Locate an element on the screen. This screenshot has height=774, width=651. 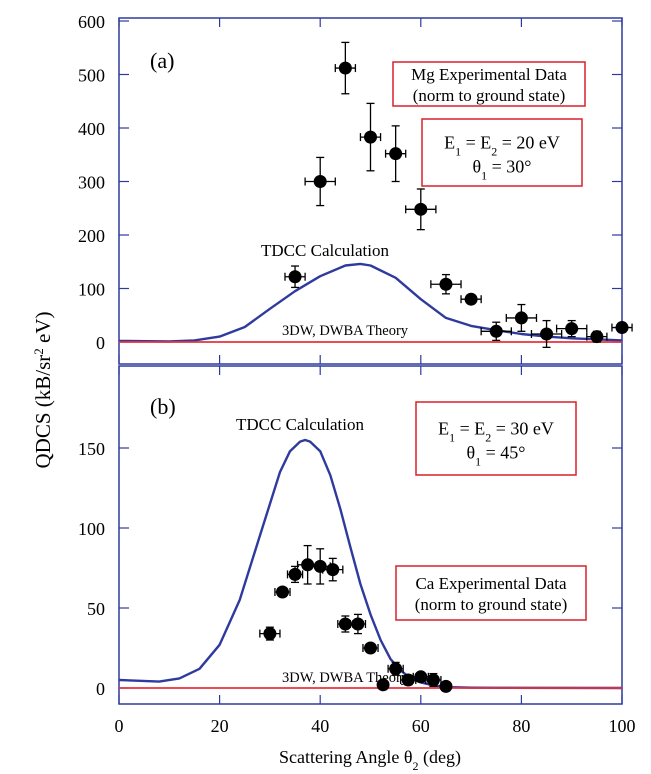
panel-b-xtick-label: 20 is located at coordinates (220, 726).